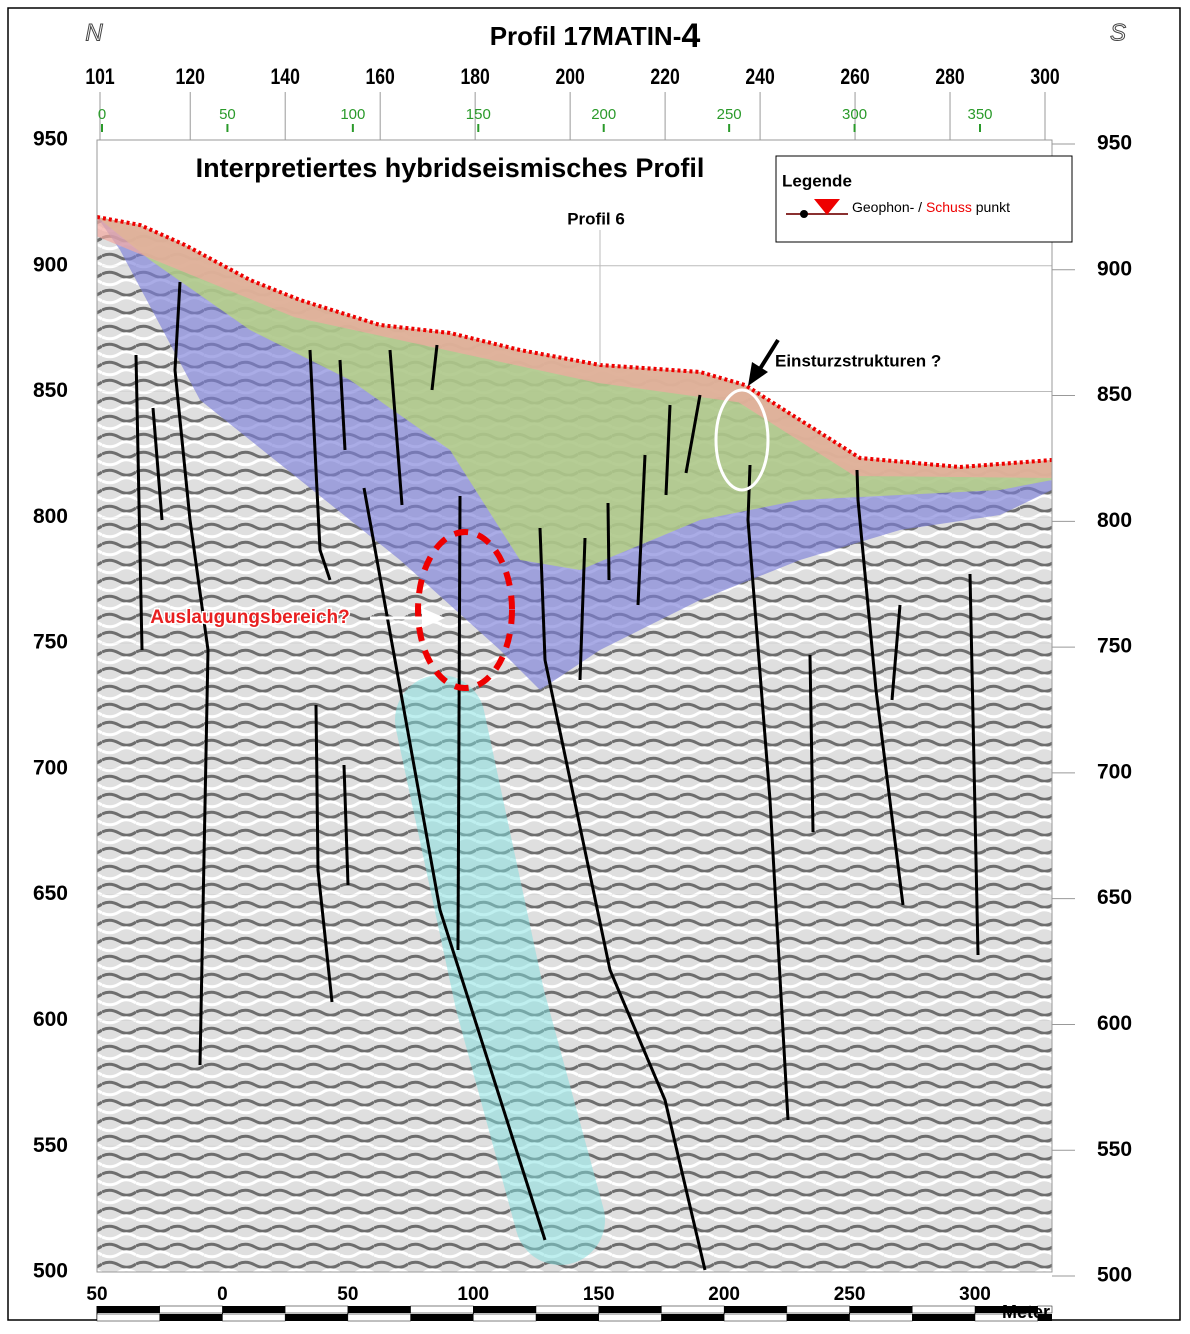  What do you see at coordinates (473, 1294) in the screenshot?
I see `x-tick-label: 100` at bounding box center [473, 1294].